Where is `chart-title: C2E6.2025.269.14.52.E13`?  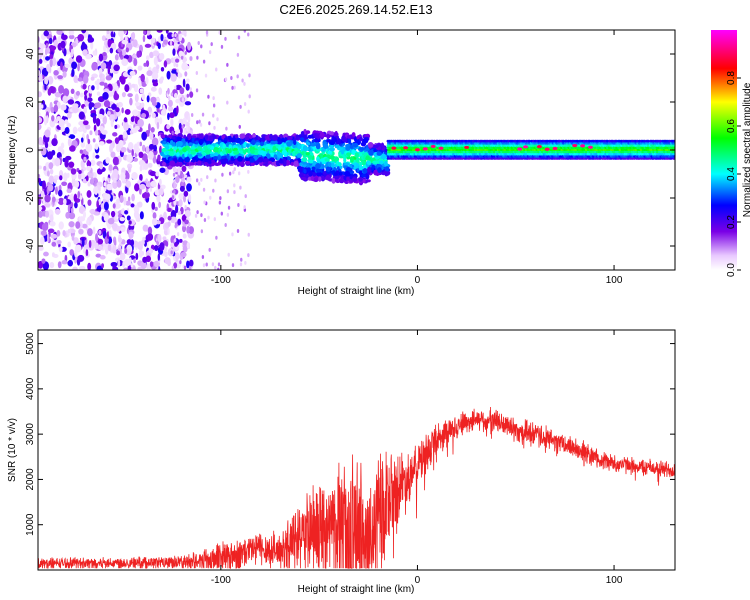
chart-title: C2E6.2025.269.14.52.E13 is located at coordinates (355, 9).